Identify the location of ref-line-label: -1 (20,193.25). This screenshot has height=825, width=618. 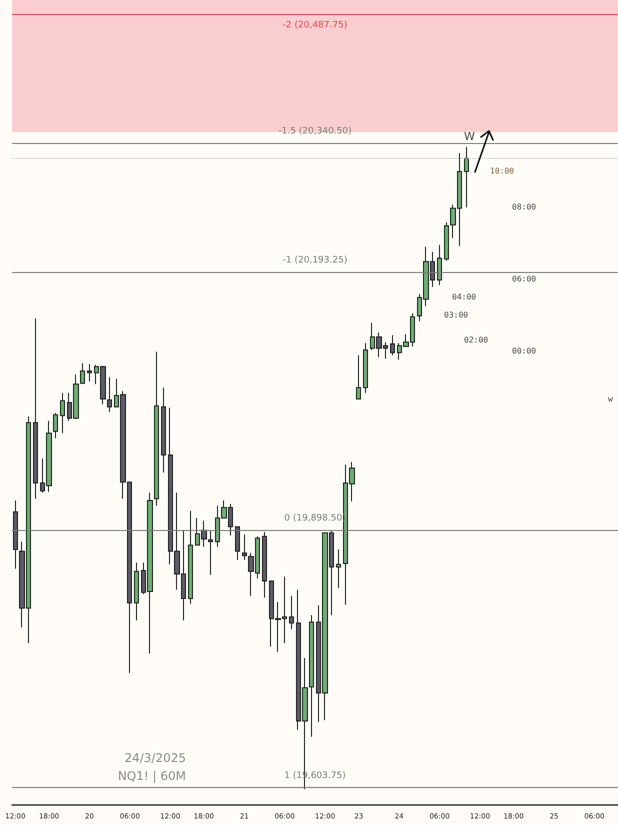
(315, 260).